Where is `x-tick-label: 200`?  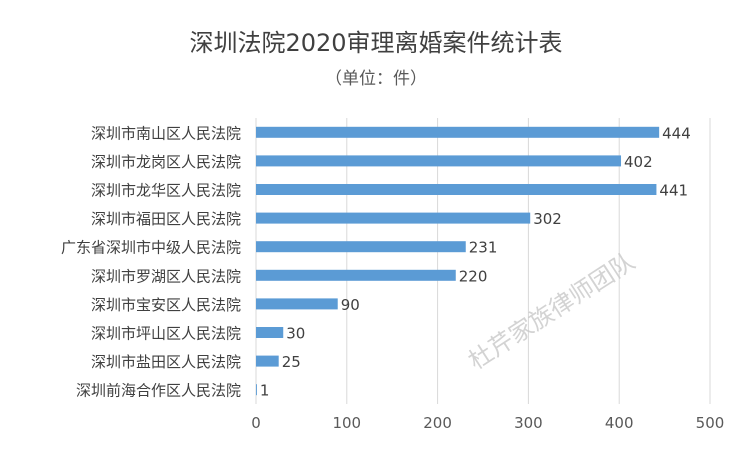 x-tick-label: 200 is located at coordinates (437, 423).